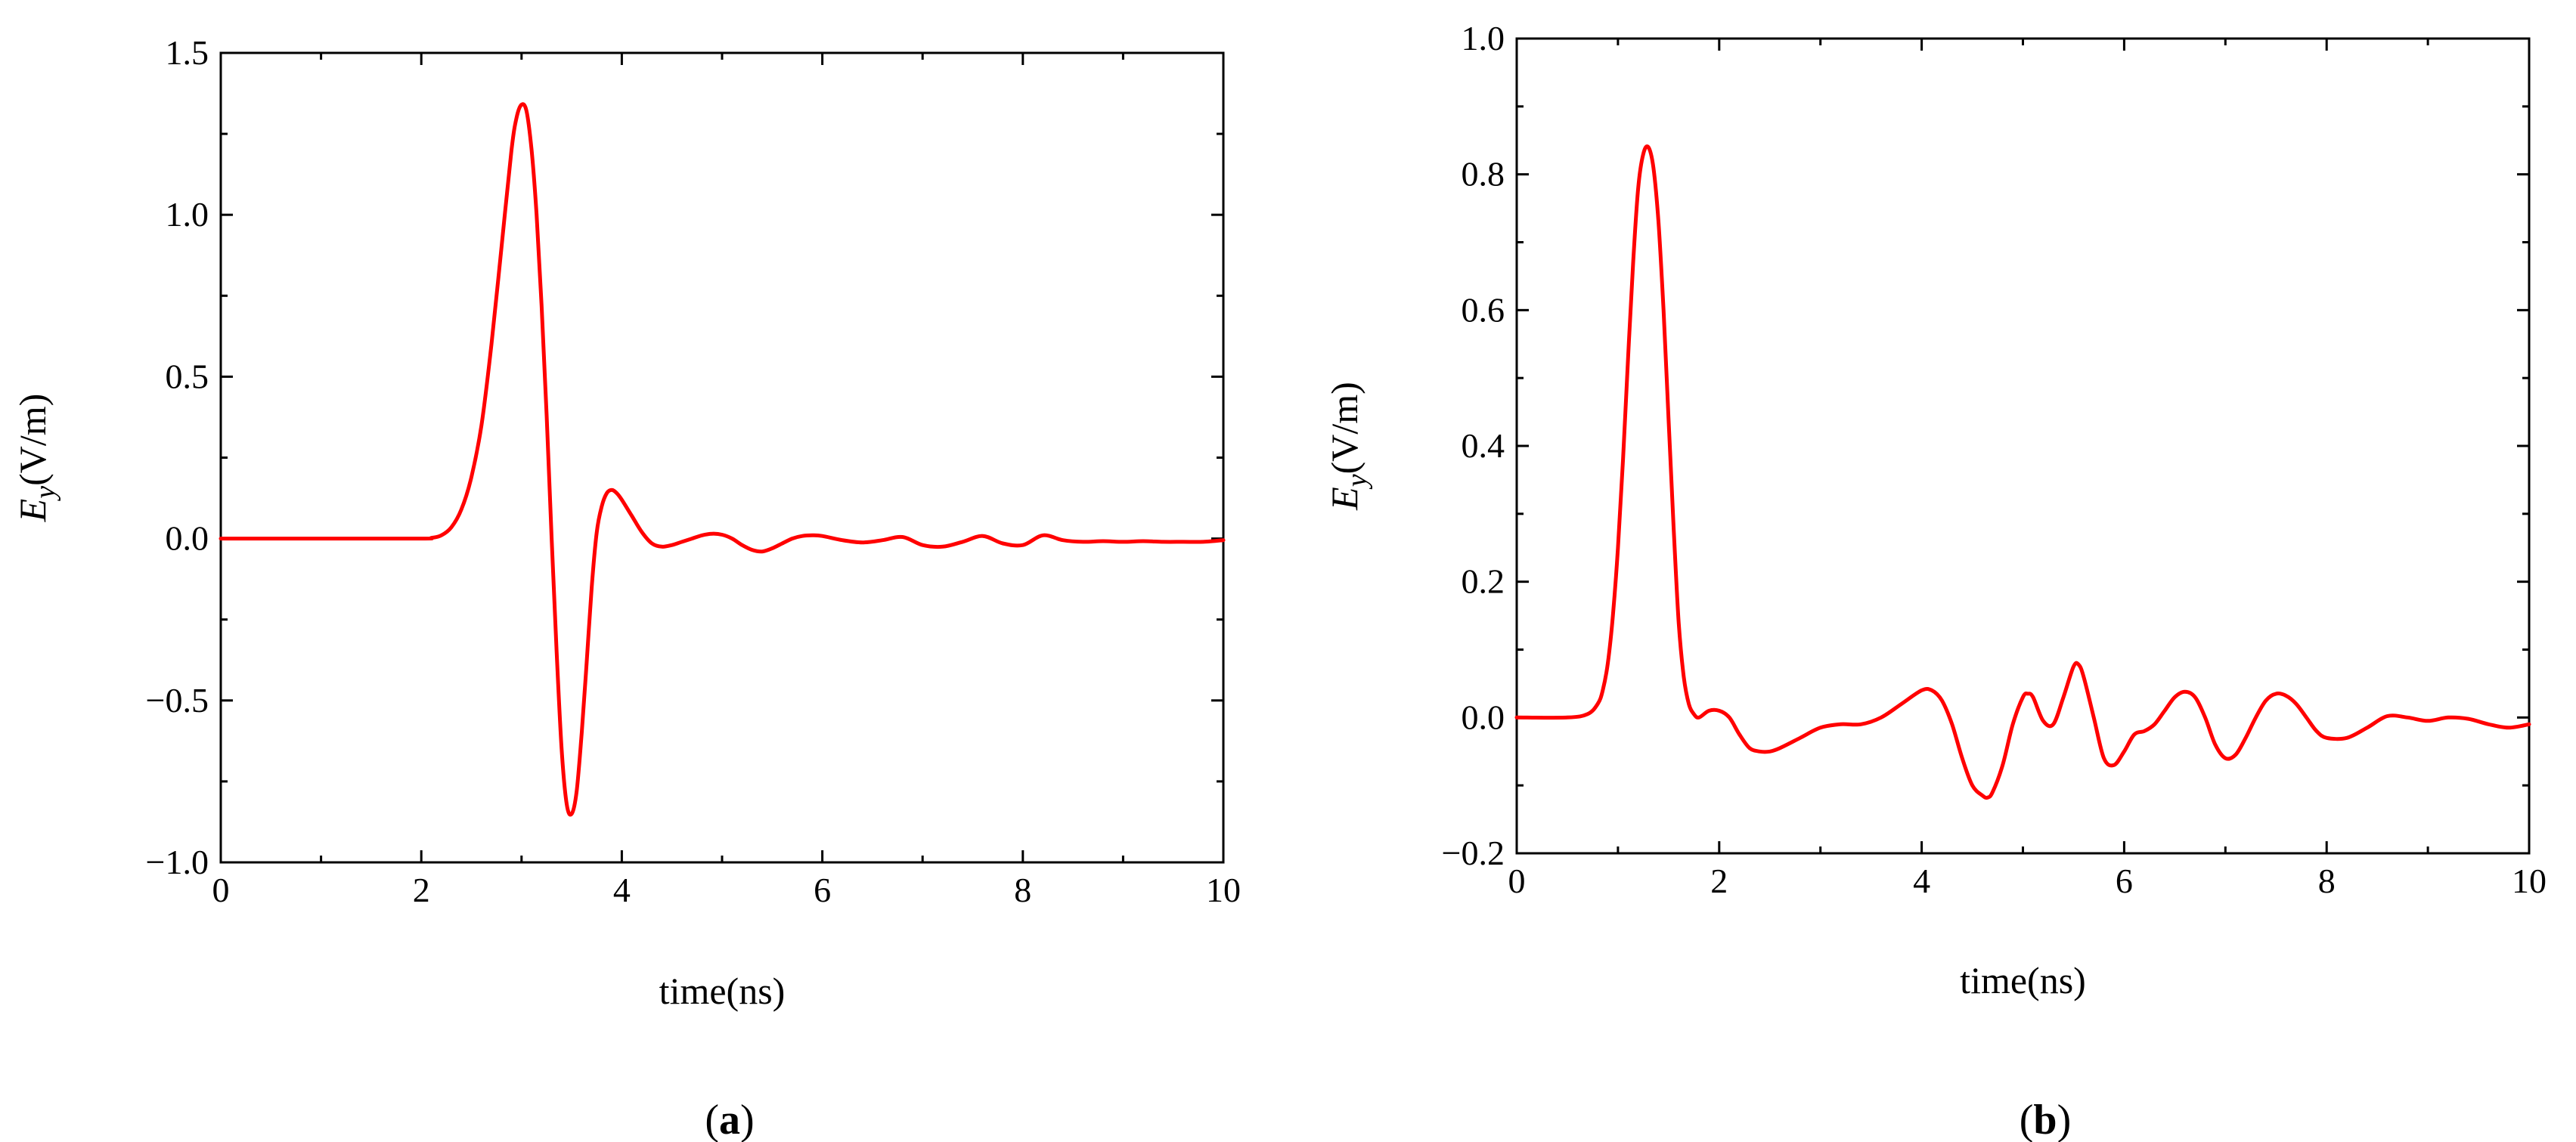 The image size is (2576, 1142). I want to click on panel-label-a-letter: a, so click(729, 1119).